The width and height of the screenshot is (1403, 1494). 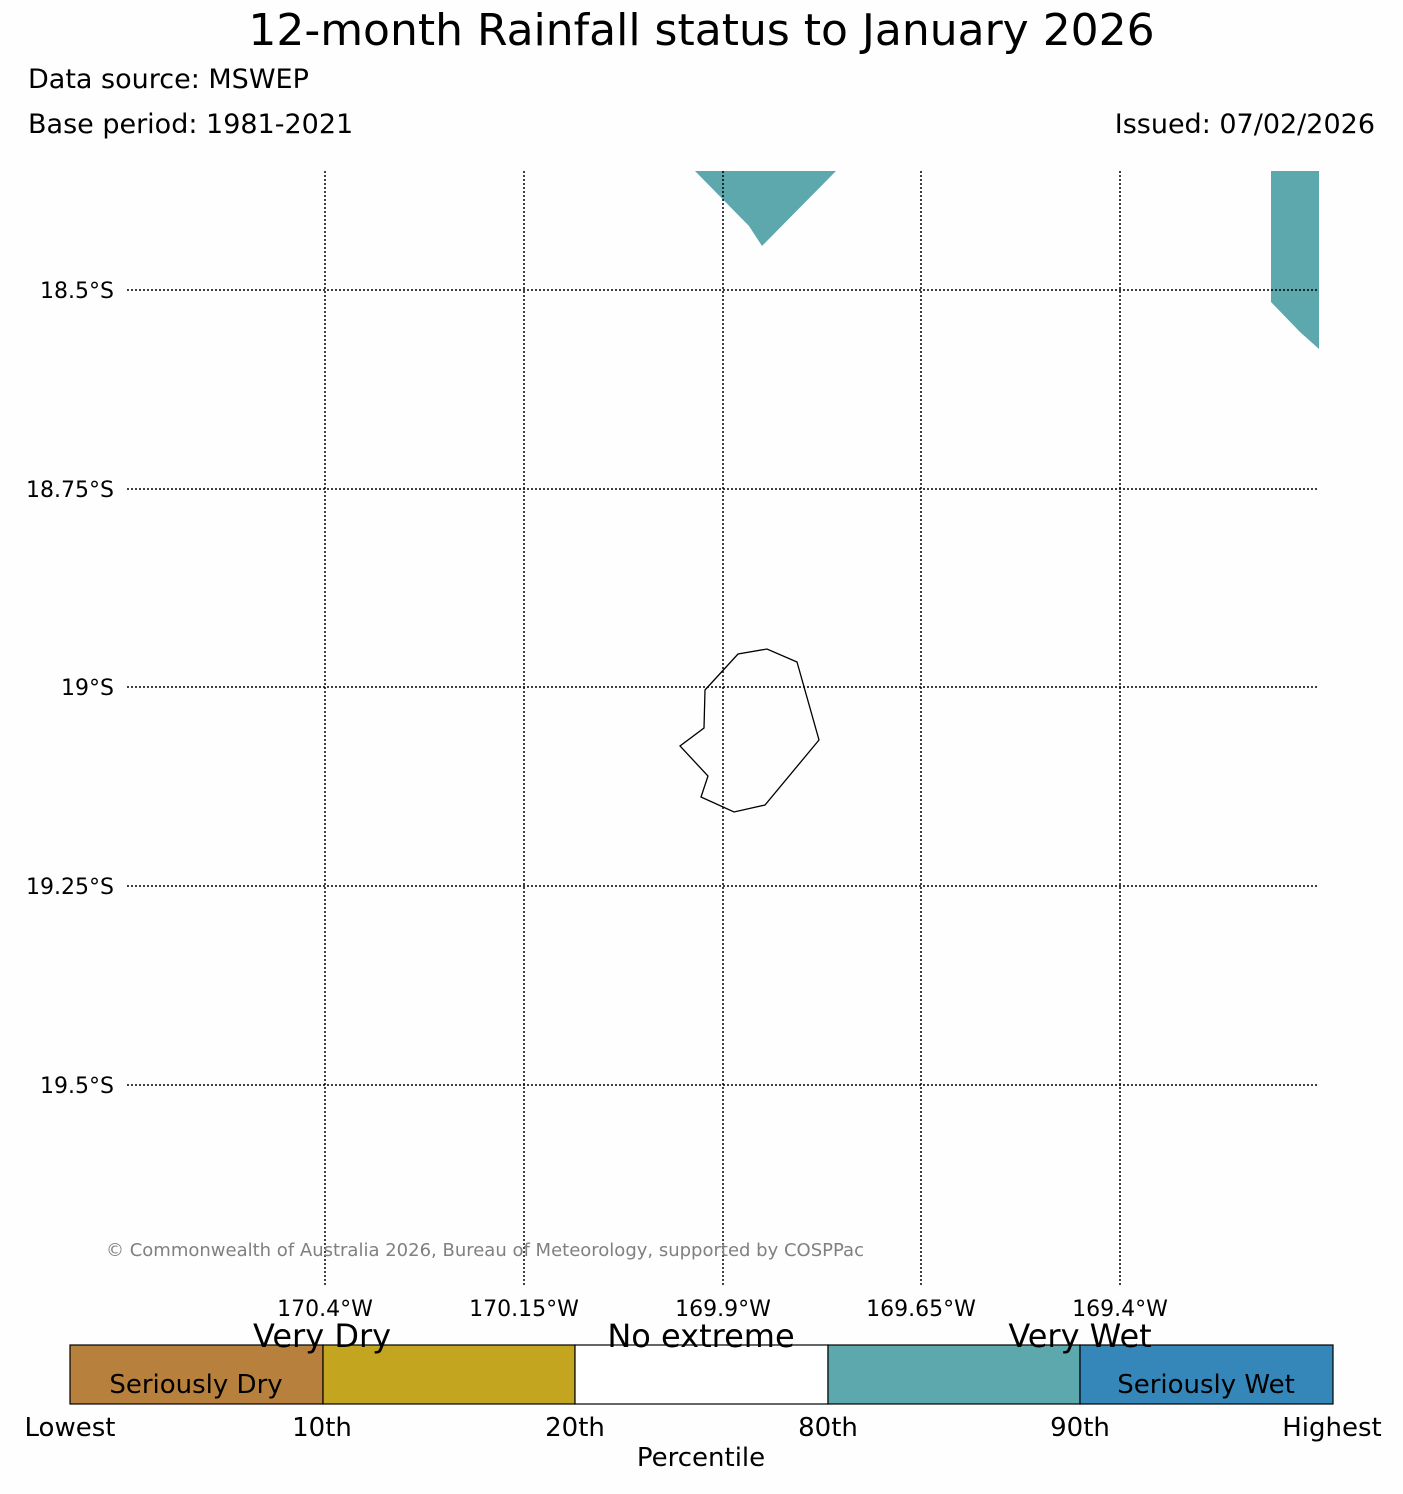 What do you see at coordinates (575, 1428) in the screenshot?
I see `legend-tick: 20th` at bounding box center [575, 1428].